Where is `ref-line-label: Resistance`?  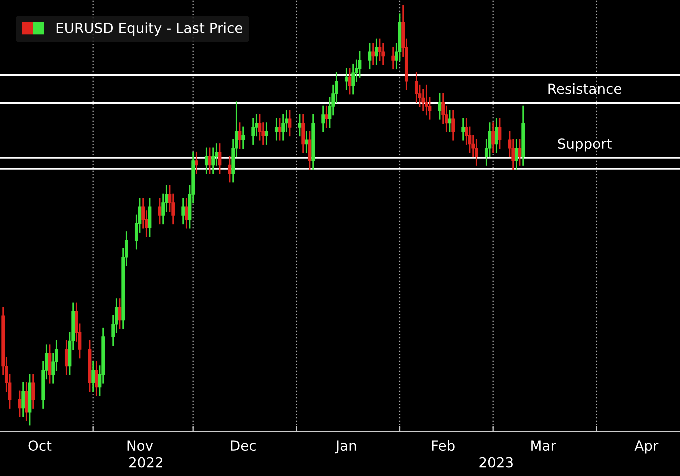
ref-line-label: Resistance is located at coordinates (585, 88).